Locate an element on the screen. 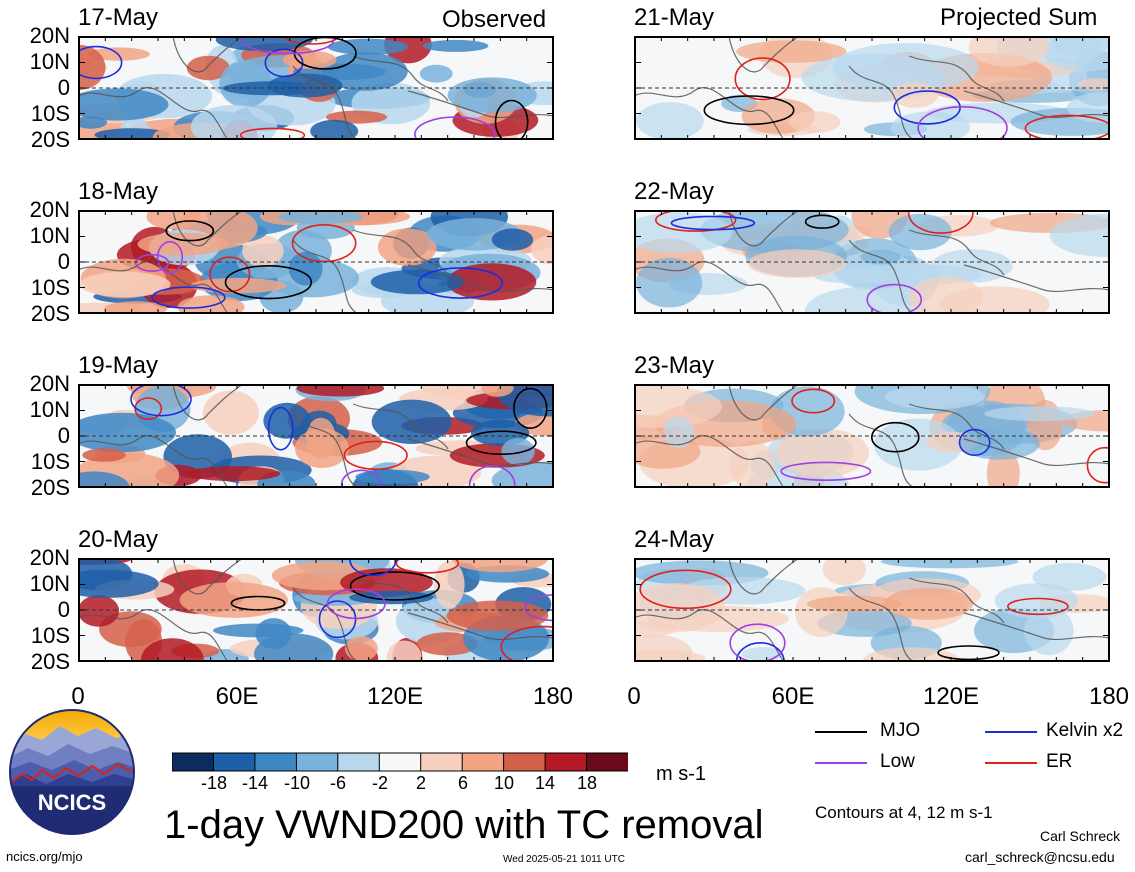  lat-label: 20S is located at coordinates (50, 313).